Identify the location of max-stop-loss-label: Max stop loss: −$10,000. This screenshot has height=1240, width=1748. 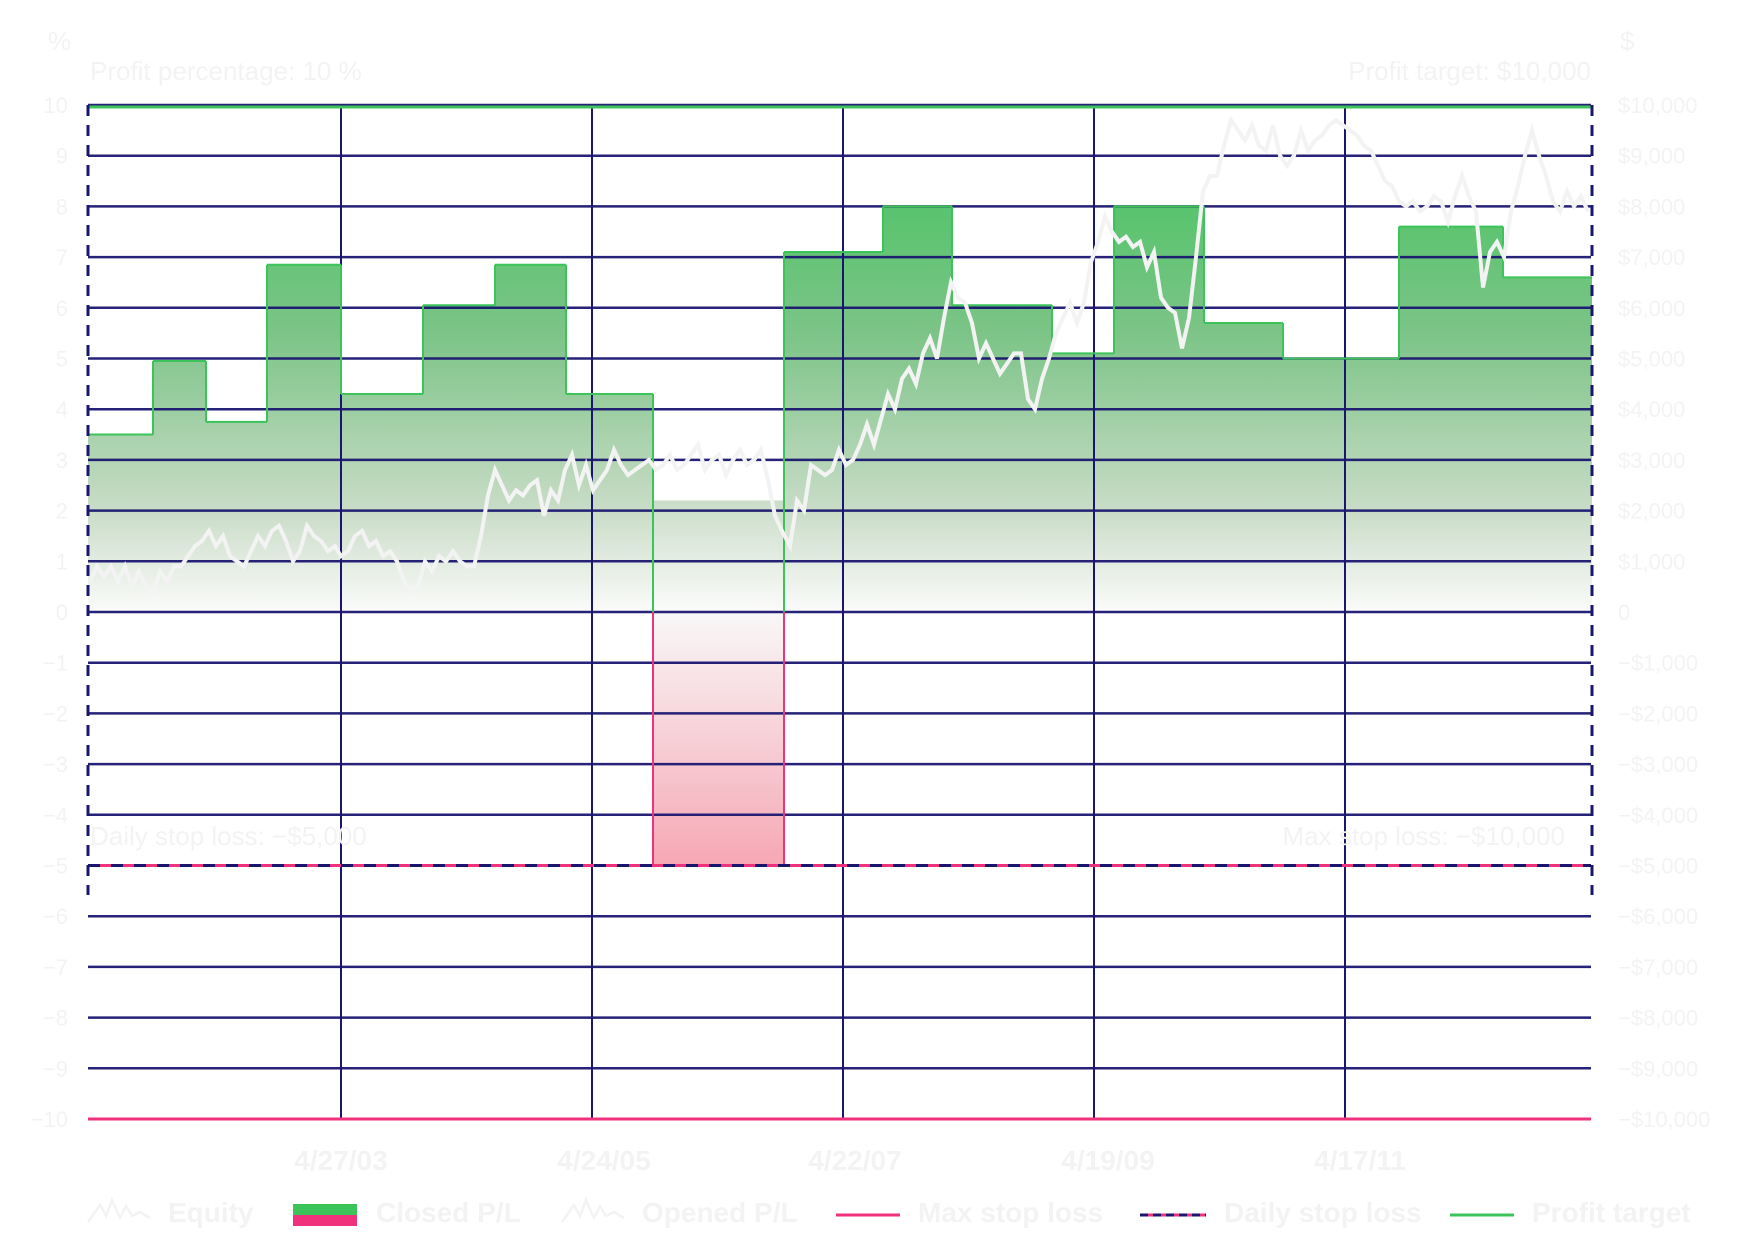
(1423, 836).